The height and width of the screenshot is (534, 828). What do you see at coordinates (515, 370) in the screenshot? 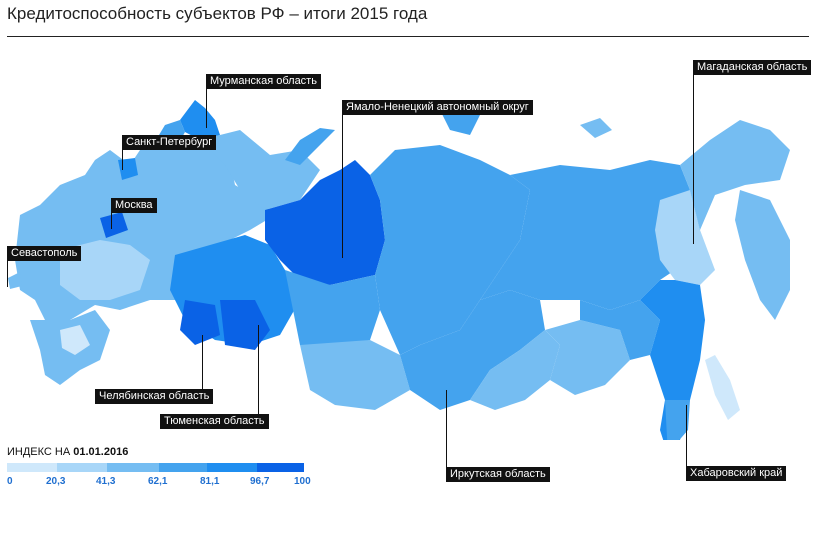
I see `region-buryatia` at bounding box center [515, 370].